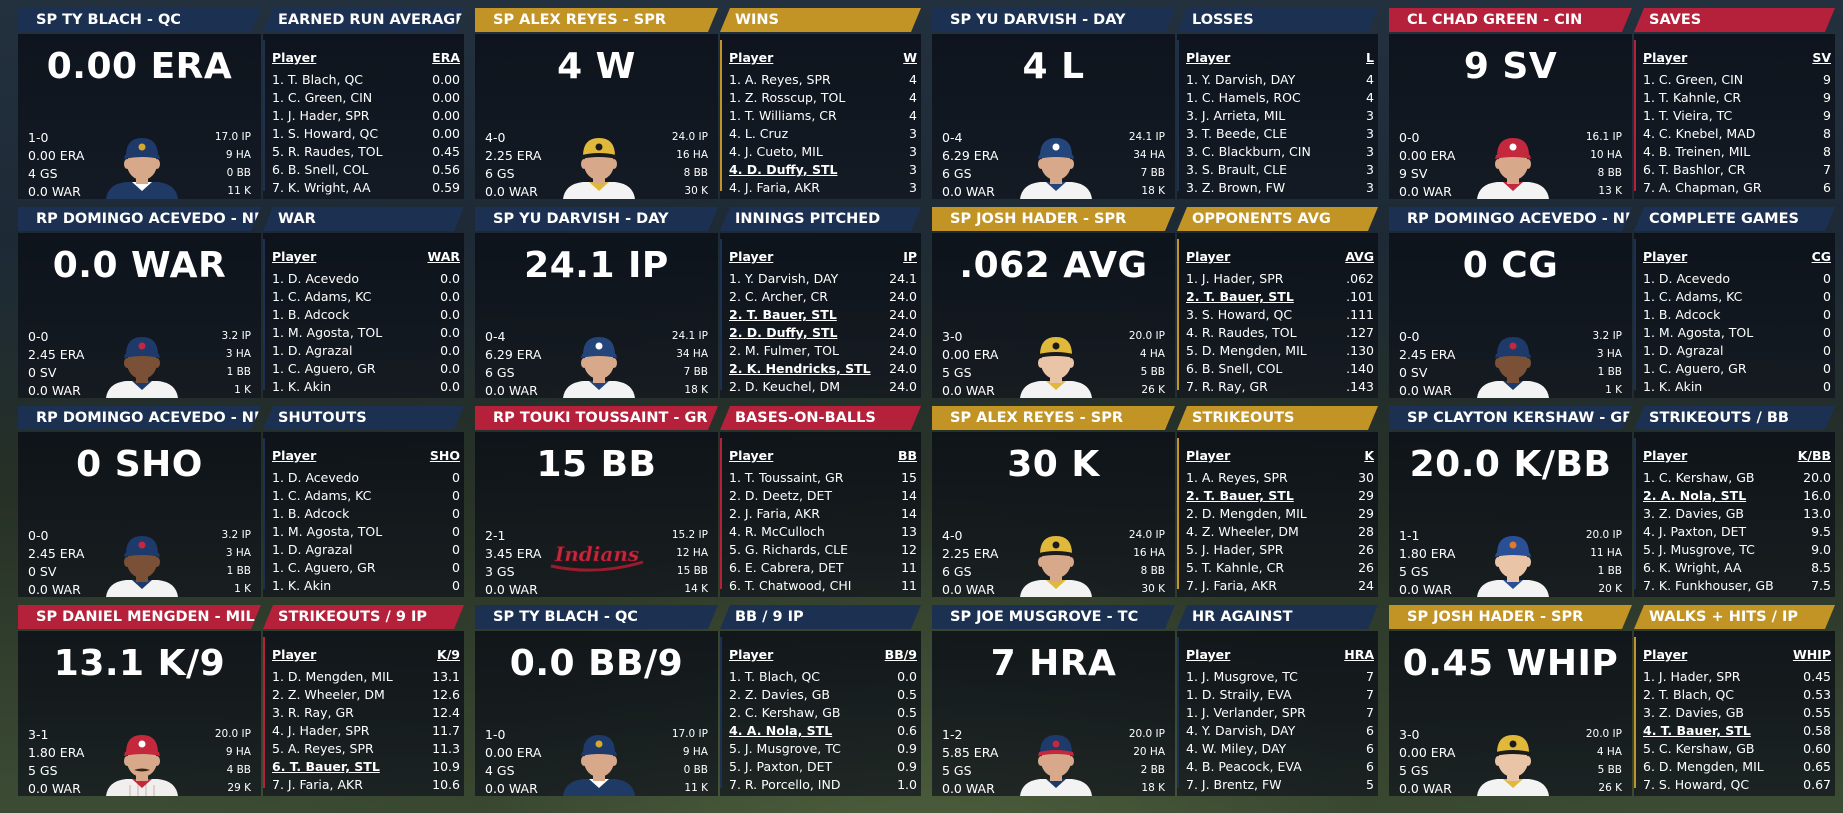 The height and width of the screenshot is (813, 1843). I want to click on player-name: 5. J. Musgrove, TC, so click(1699, 549).